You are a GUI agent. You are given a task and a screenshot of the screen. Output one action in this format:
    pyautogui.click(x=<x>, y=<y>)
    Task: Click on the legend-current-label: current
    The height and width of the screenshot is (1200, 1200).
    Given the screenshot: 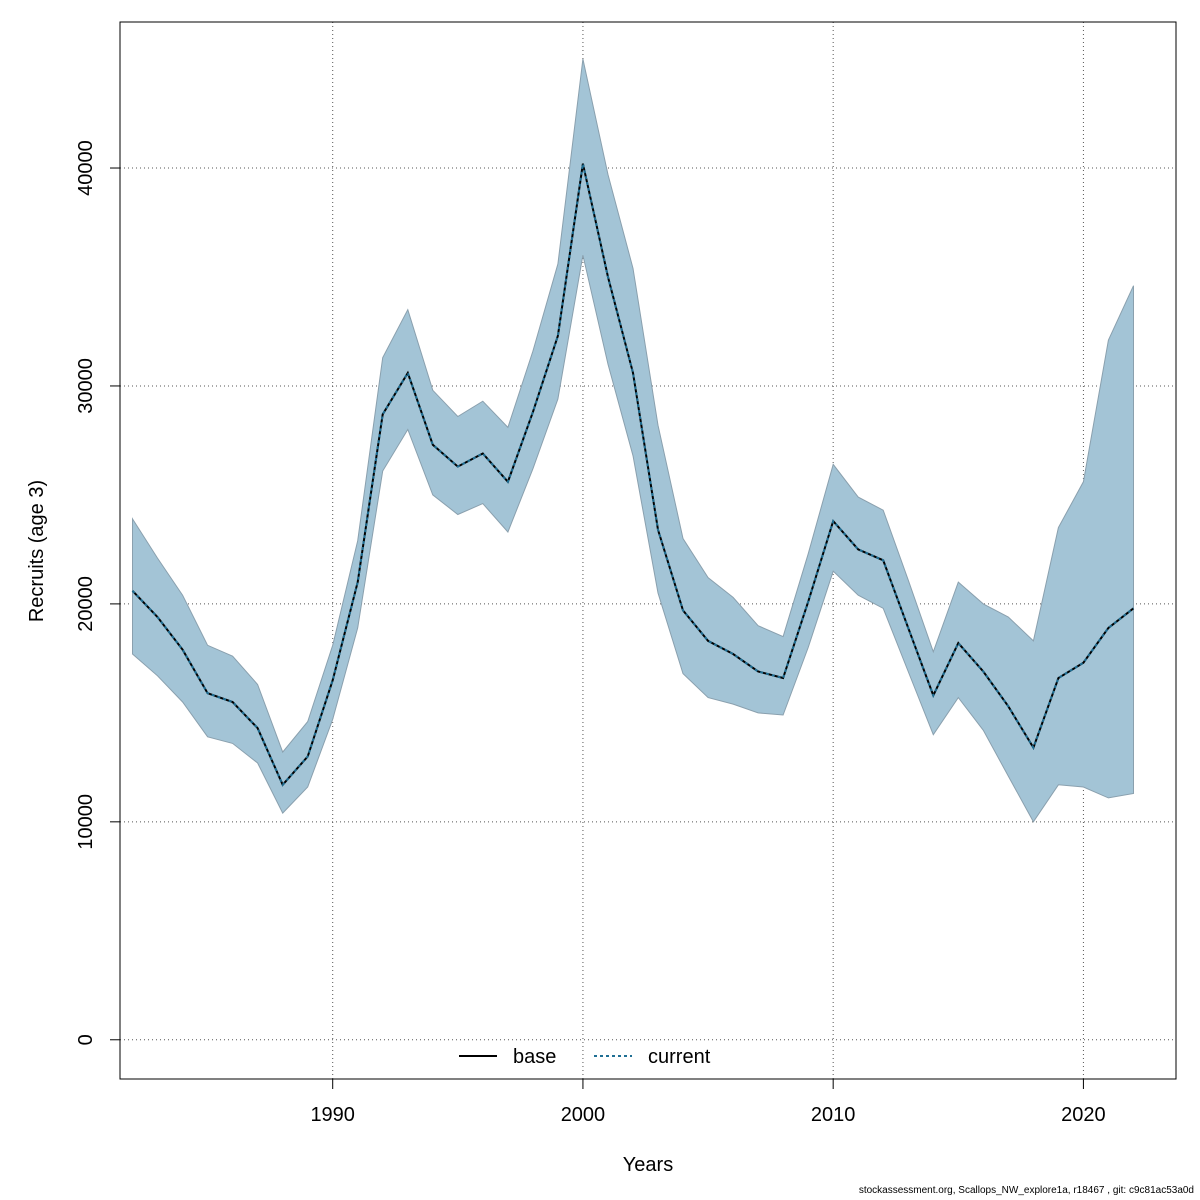 What is the action you would take?
    pyautogui.click(x=679, y=1057)
    